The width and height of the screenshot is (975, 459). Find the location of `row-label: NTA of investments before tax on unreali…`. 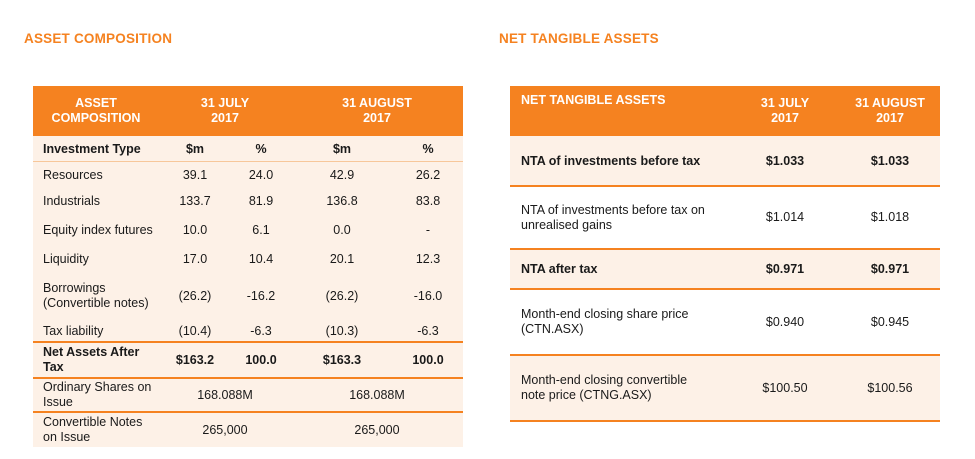

row-label: NTA of investments before tax on unreali… is located at coordinates (613, 217).